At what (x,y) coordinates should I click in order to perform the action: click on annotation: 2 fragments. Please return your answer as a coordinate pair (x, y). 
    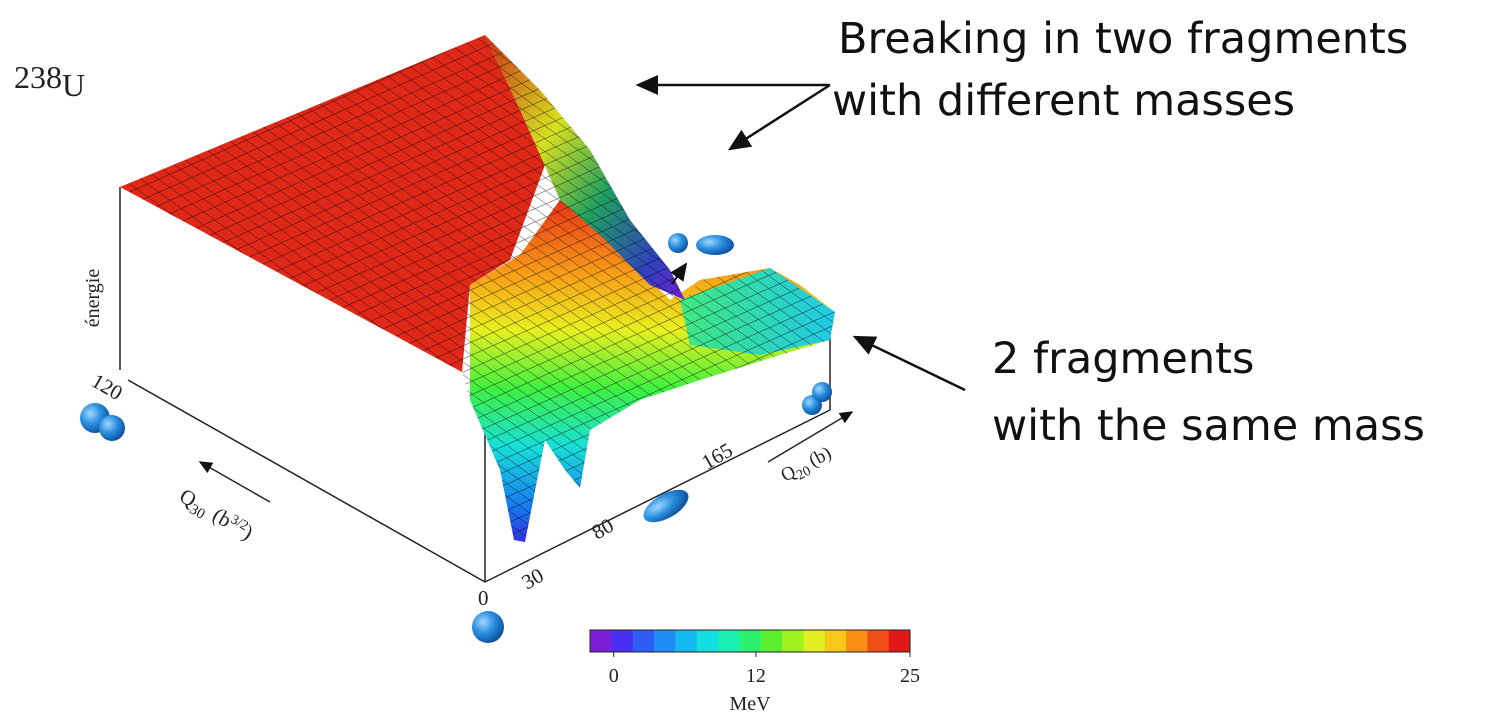
    Looking at the image, I should click on (1123, 359).